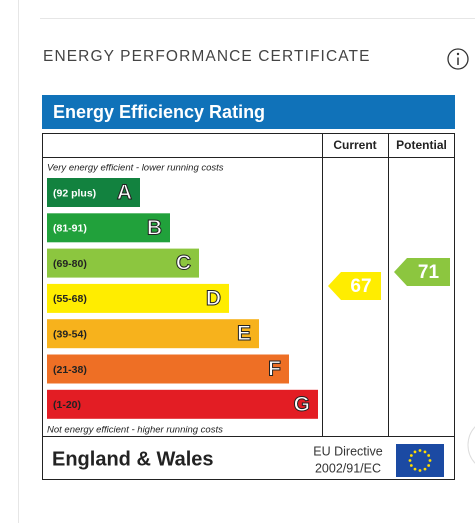 Image resolution: width=475 pixels, height=528 pixels. What do you see at coordinates (154, 227) in the screenshot?
I see `band-letter: B` at bounding box center [154, 227].